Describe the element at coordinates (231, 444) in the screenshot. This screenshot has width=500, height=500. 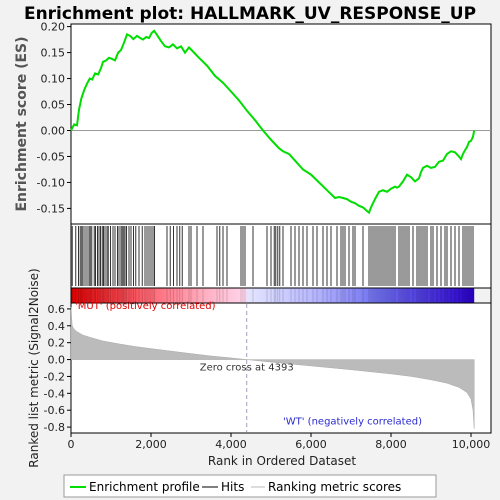
I see `x-tick-label: 4,000` at that location.